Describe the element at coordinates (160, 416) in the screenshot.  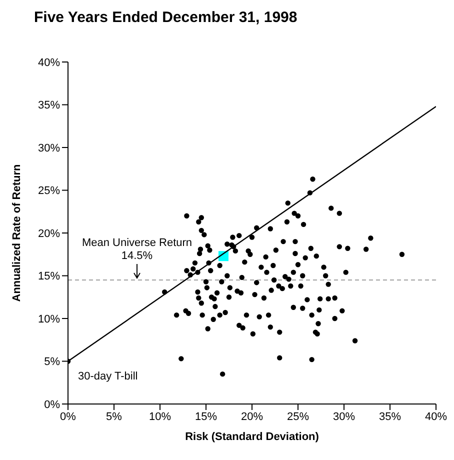
I see `x-tick-label: 10%` at that location.